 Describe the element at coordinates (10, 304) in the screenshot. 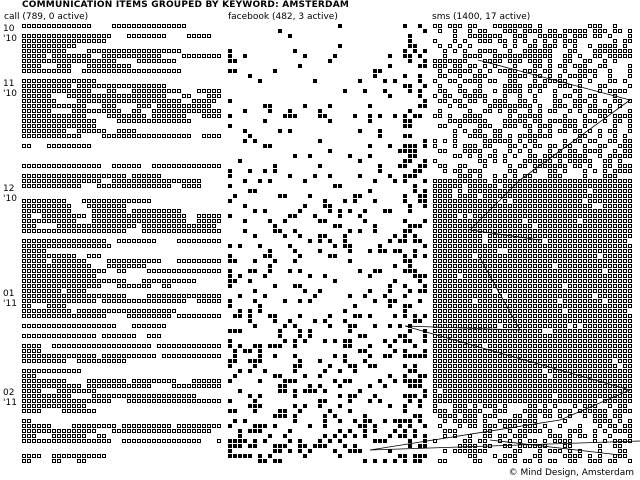

I see `month-year: '11` at that location.